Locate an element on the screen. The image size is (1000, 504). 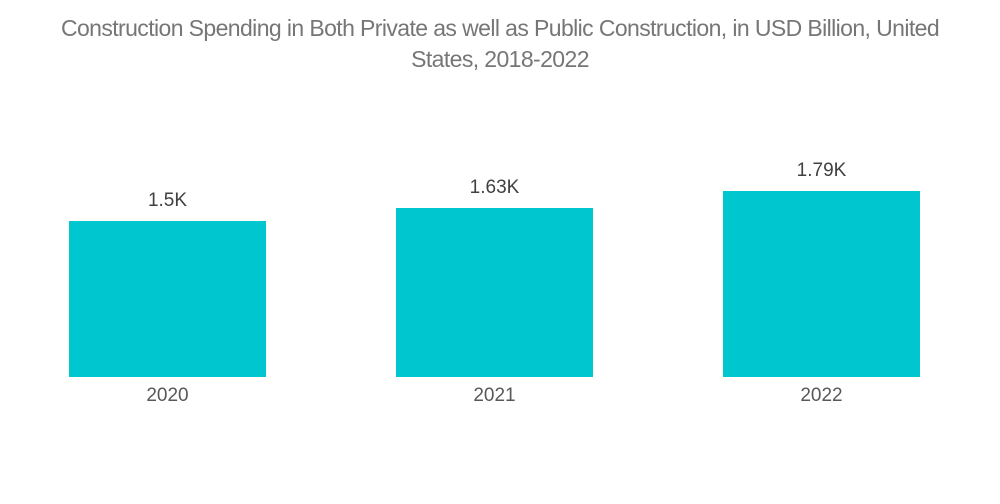
value-label: 1.79K is located at coordinates (821, 170).